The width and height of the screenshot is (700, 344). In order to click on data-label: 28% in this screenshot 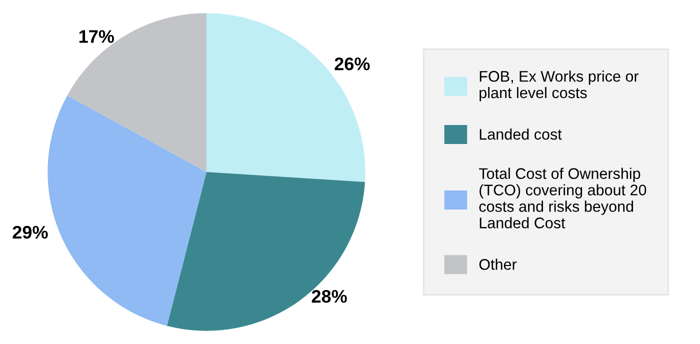, I will do `click(329, 296)`.